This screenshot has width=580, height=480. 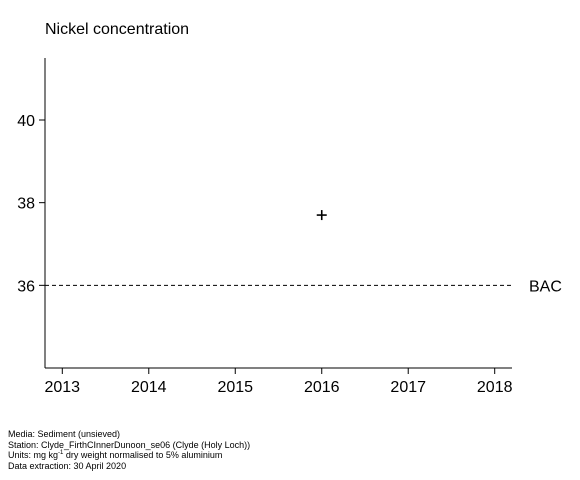 I want to click on x-tick-label: 2018, so click(x=495, y=387).